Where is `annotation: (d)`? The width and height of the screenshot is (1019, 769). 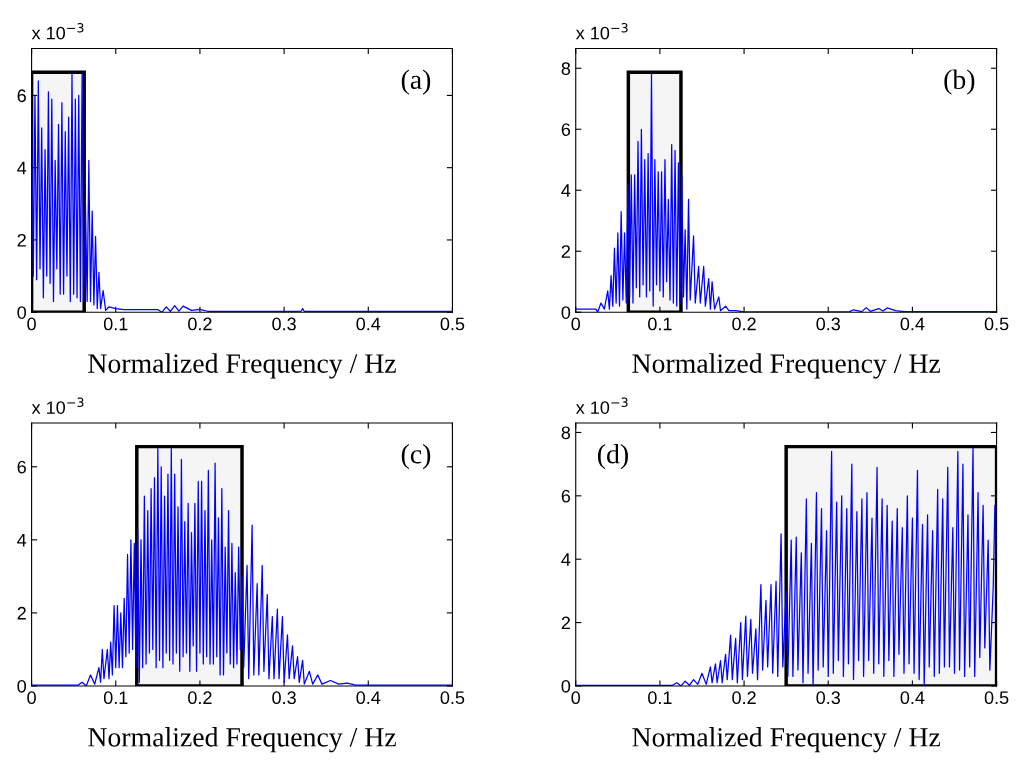 annotation: (d) is located at coordinates (613, 456).